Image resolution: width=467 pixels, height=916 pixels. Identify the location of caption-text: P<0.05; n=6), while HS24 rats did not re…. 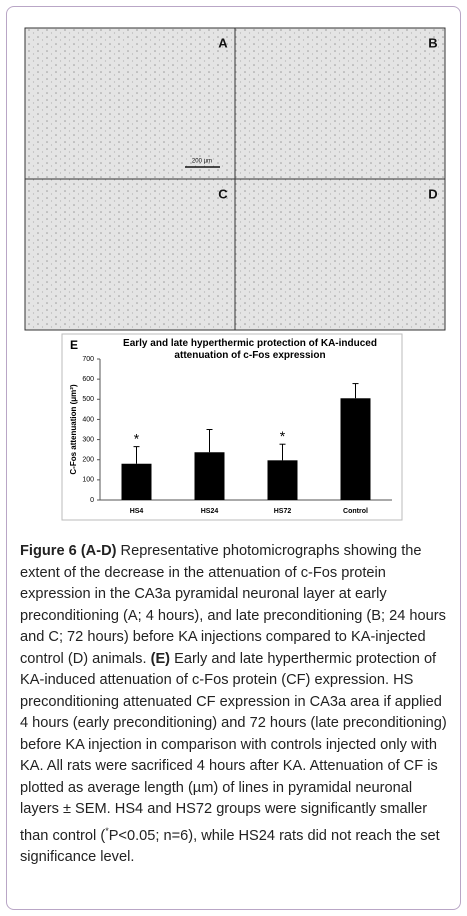
(230, 846).